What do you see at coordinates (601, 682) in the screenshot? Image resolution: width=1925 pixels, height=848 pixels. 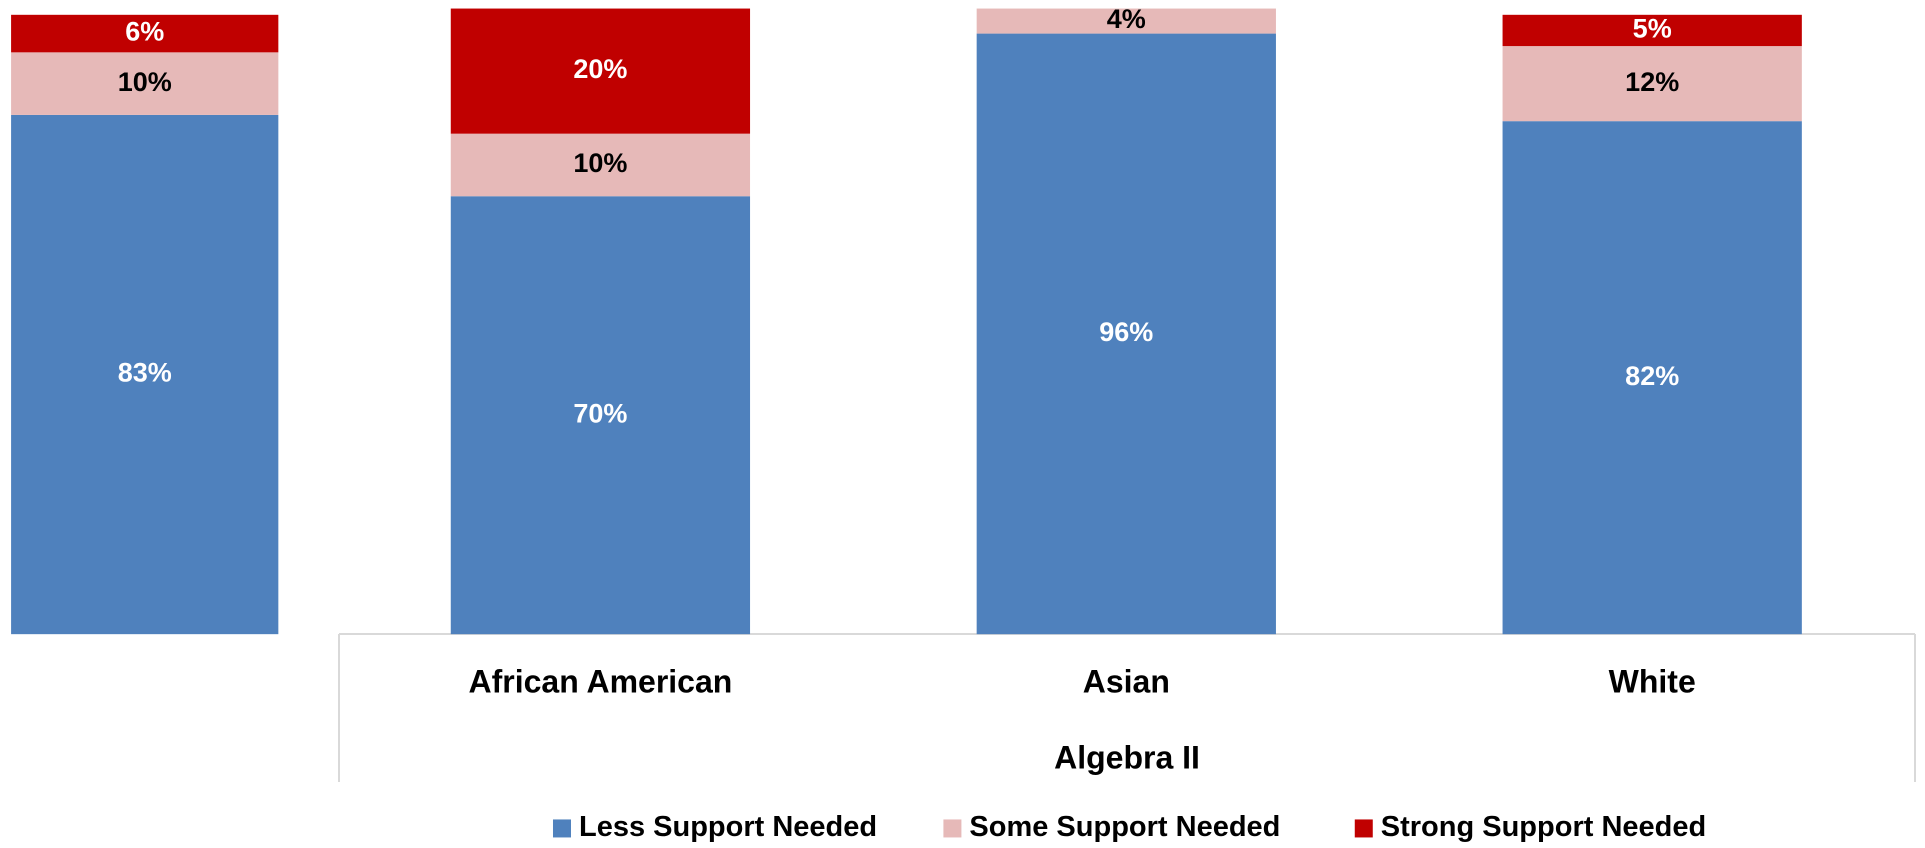 I see `x-tick-label: African American` at bounding box center [601, 682].